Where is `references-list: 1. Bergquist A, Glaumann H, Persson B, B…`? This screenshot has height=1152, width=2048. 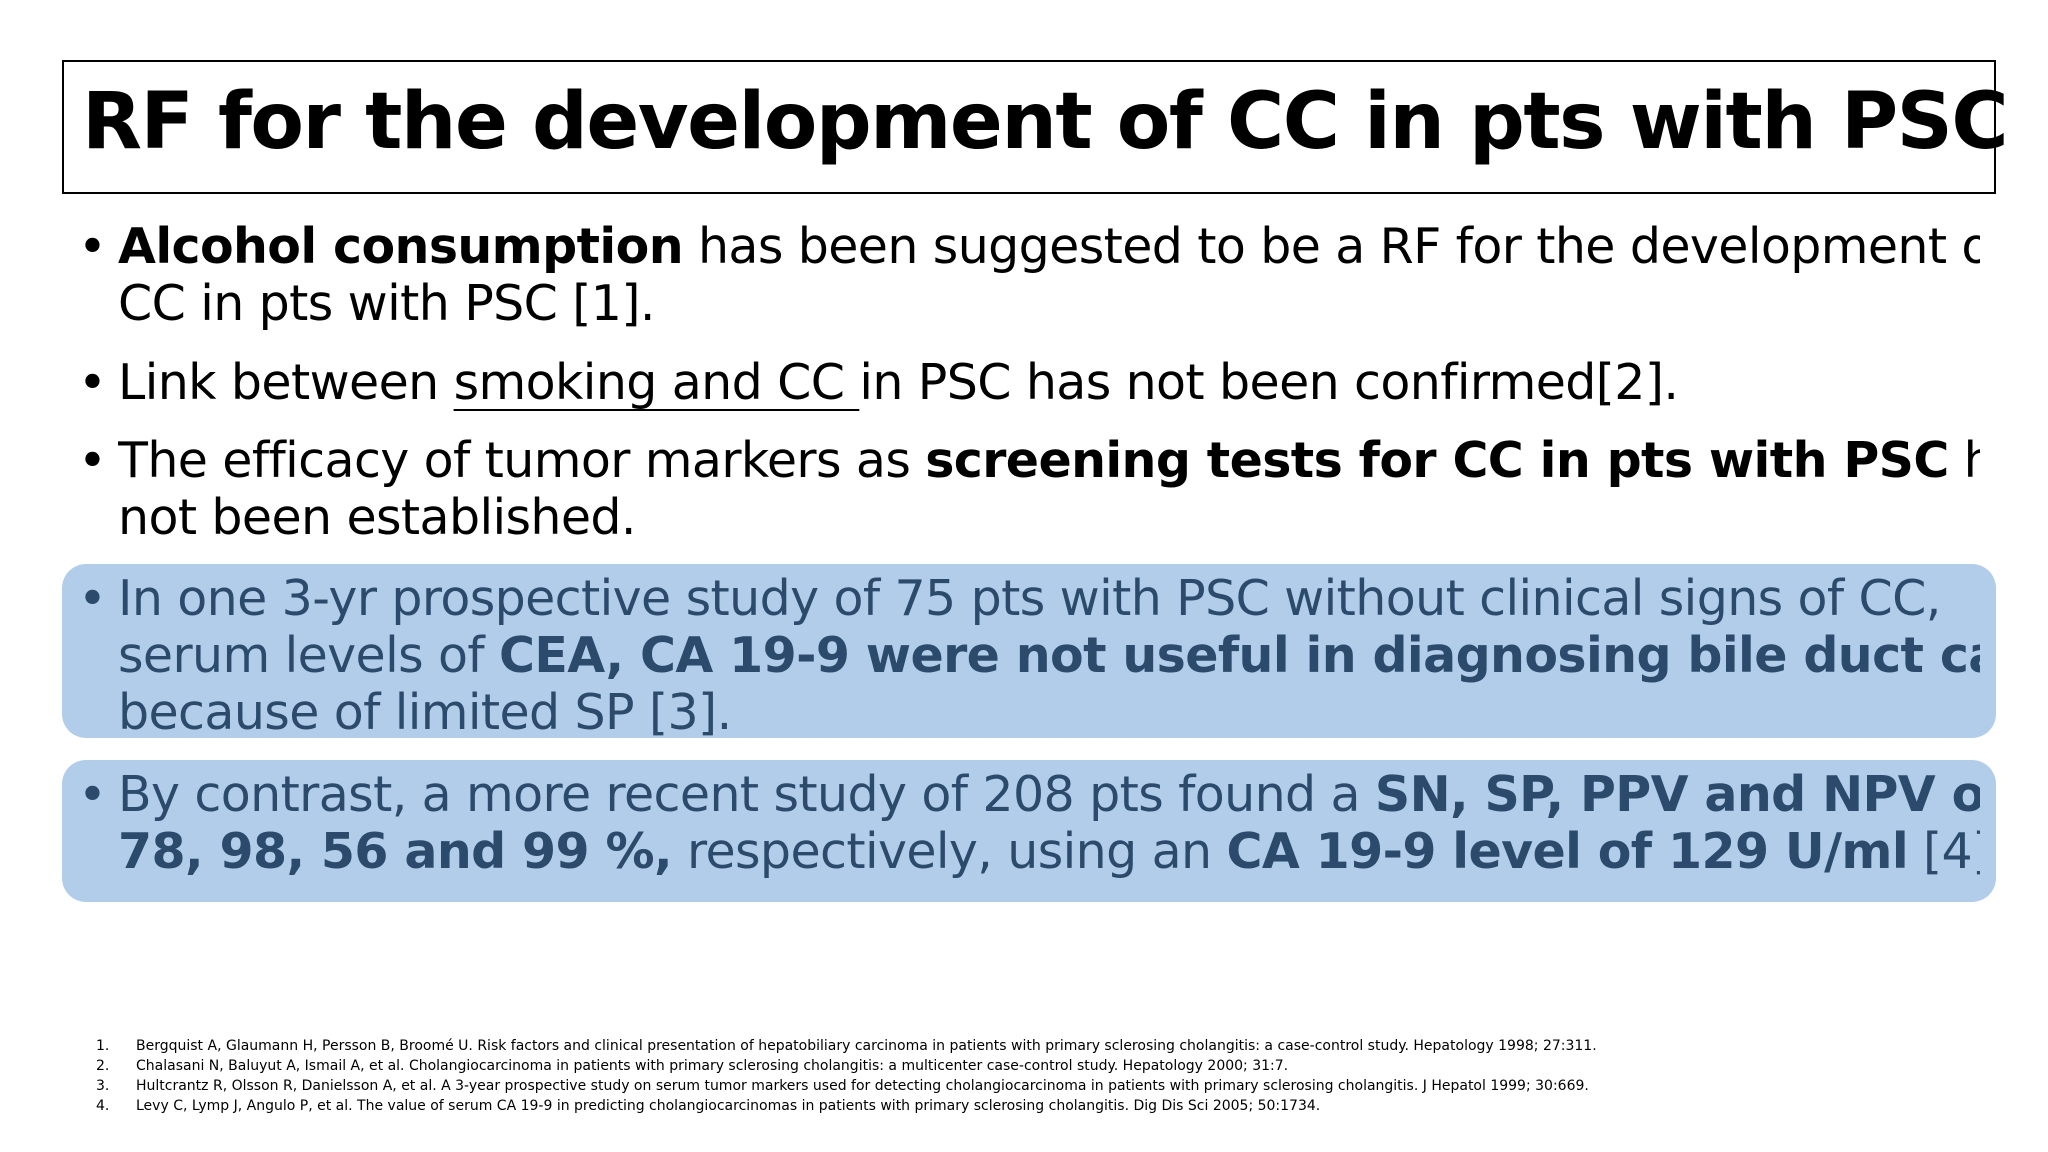 references-list: 1. Bergquist A, Glaumann H, Persson B, B… is located at coordinates (996, 1076).